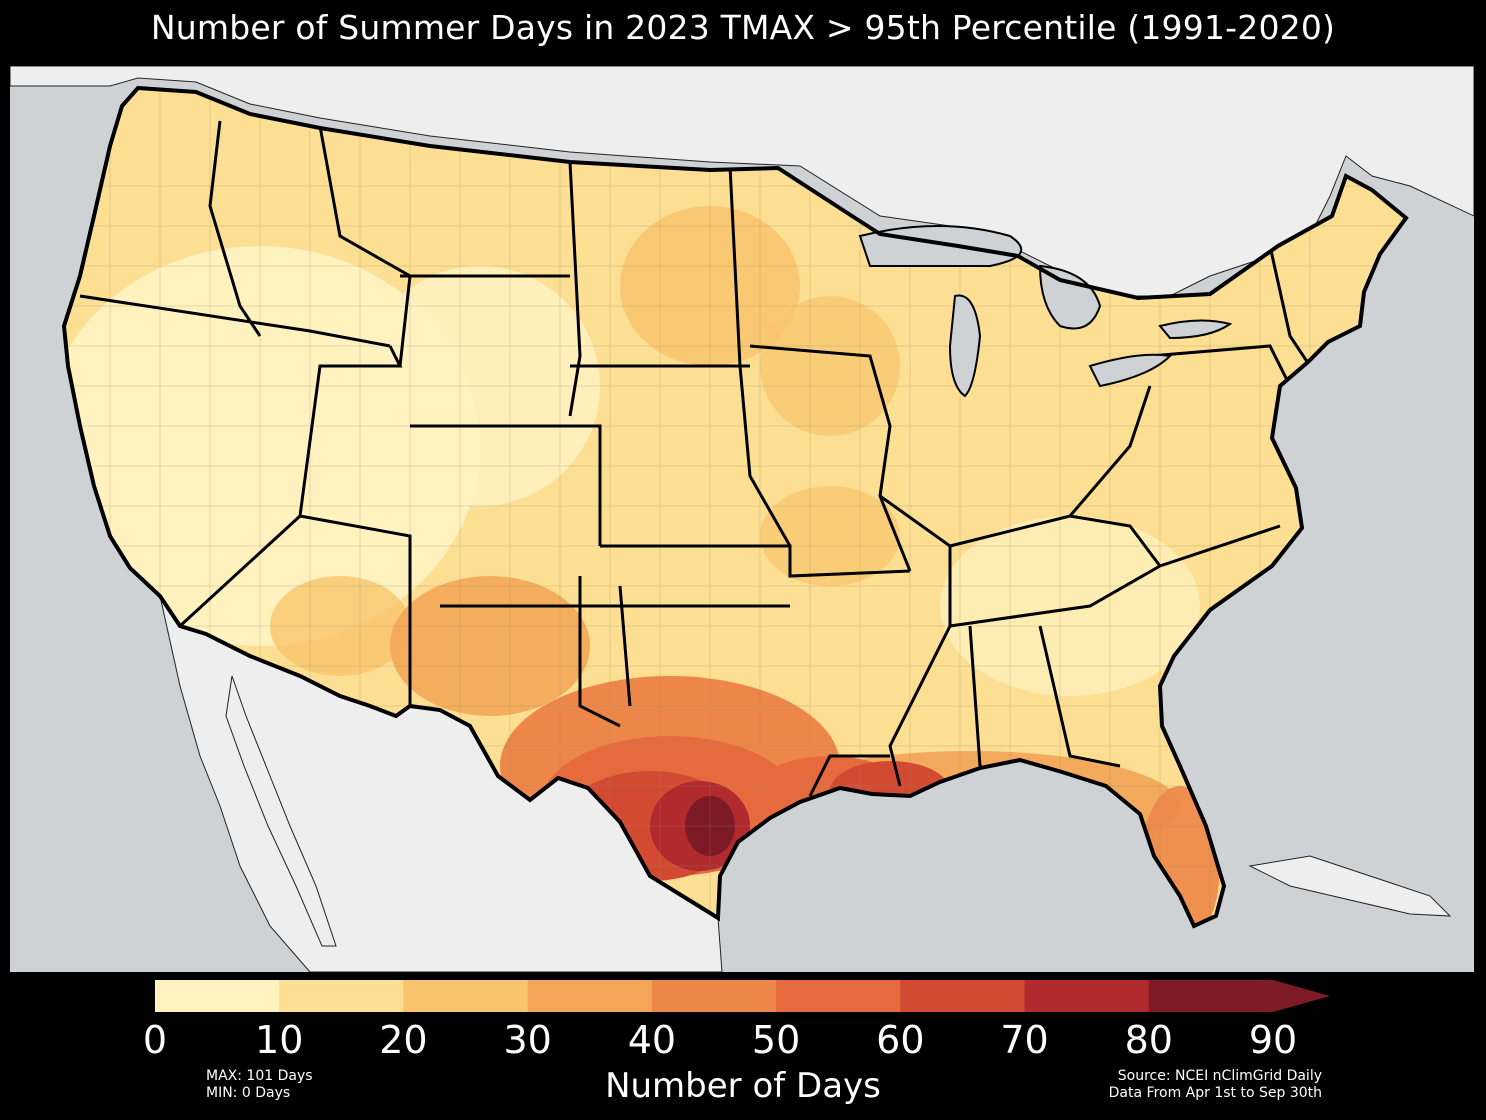 Image resolution: width=1486 pixels, height=1120 pixels. Describe the element at coordinates (1215, 1093) in the screenshot. I see `data-range-line: Data From Apr 1st to Sep 30th` at that location.